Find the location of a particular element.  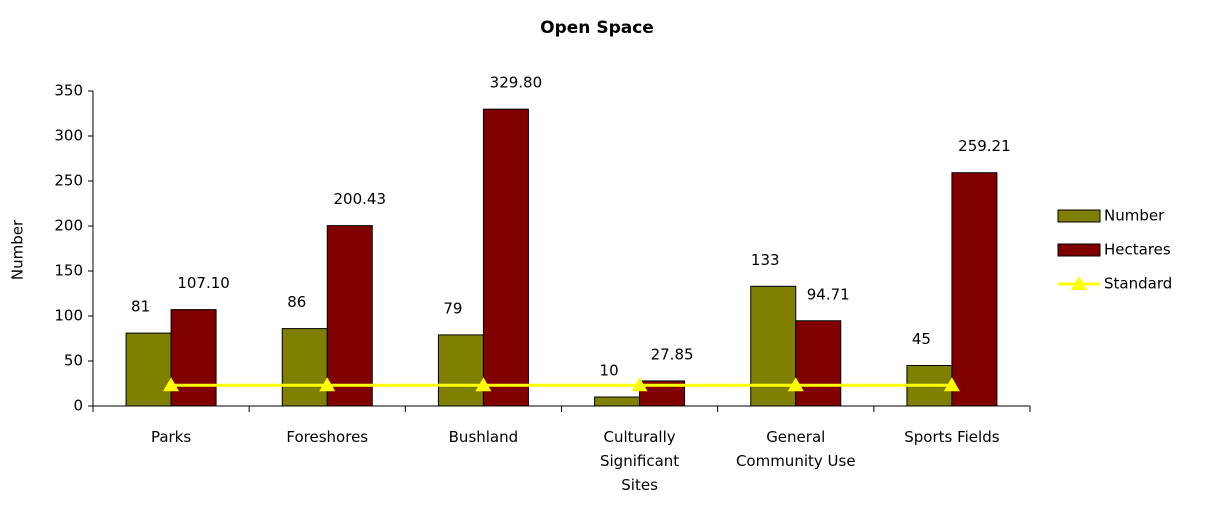

y-tick-label: 350 is located at coordinates (68, 91).